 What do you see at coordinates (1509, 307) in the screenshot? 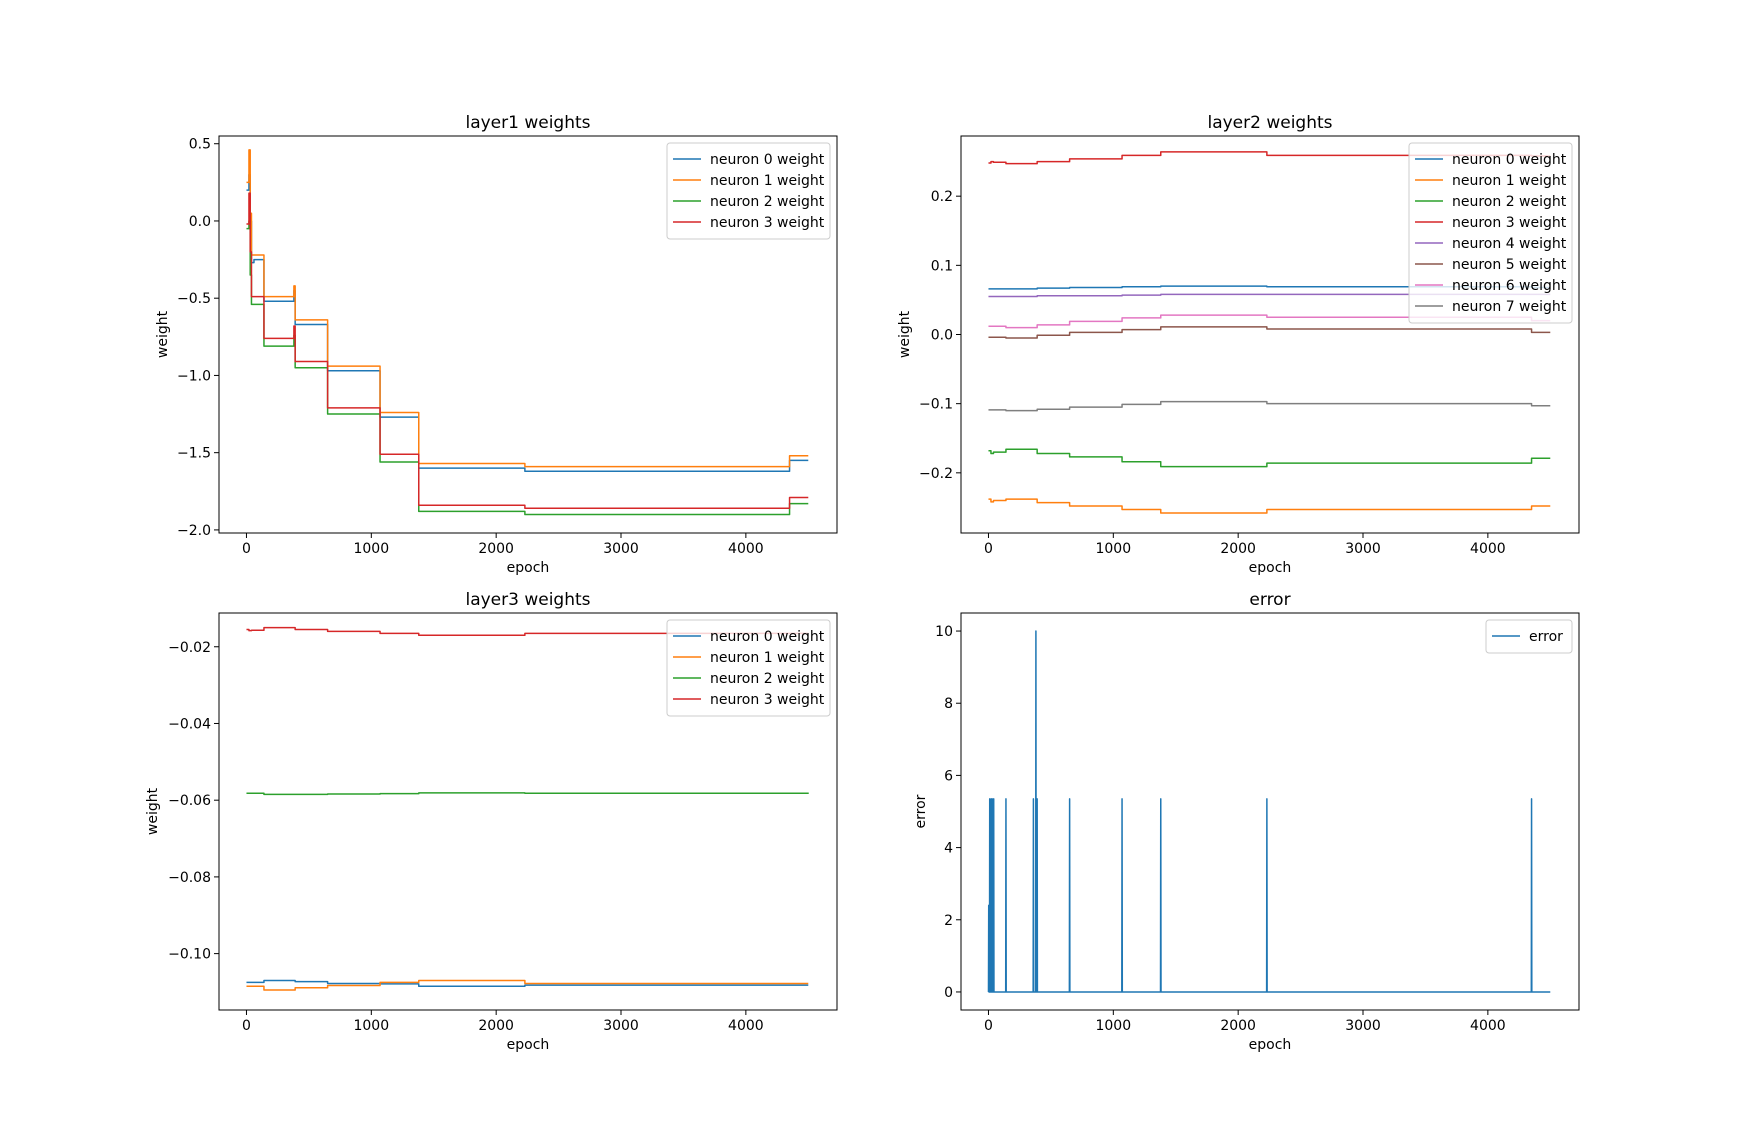
I see `legend-label: neuron 7 weight` at bounding box center [1509, 307].